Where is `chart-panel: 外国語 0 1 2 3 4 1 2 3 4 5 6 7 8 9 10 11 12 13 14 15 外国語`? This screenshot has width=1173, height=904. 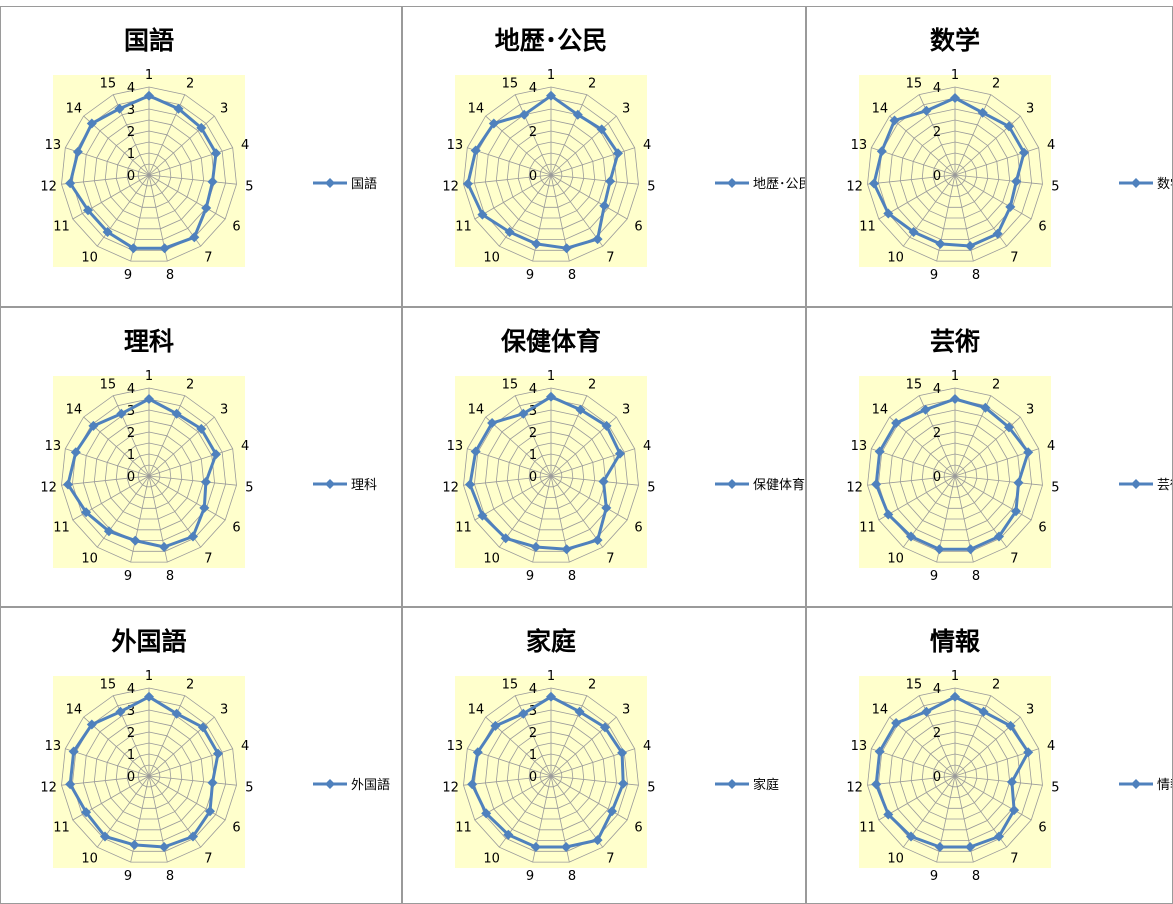 chart-panel: 外国語 0 1 2 3 4 1 2 3 4 5 6 7 8 9 10 11 12 13 14 15 外国語 is located at coordinates (201, 755).